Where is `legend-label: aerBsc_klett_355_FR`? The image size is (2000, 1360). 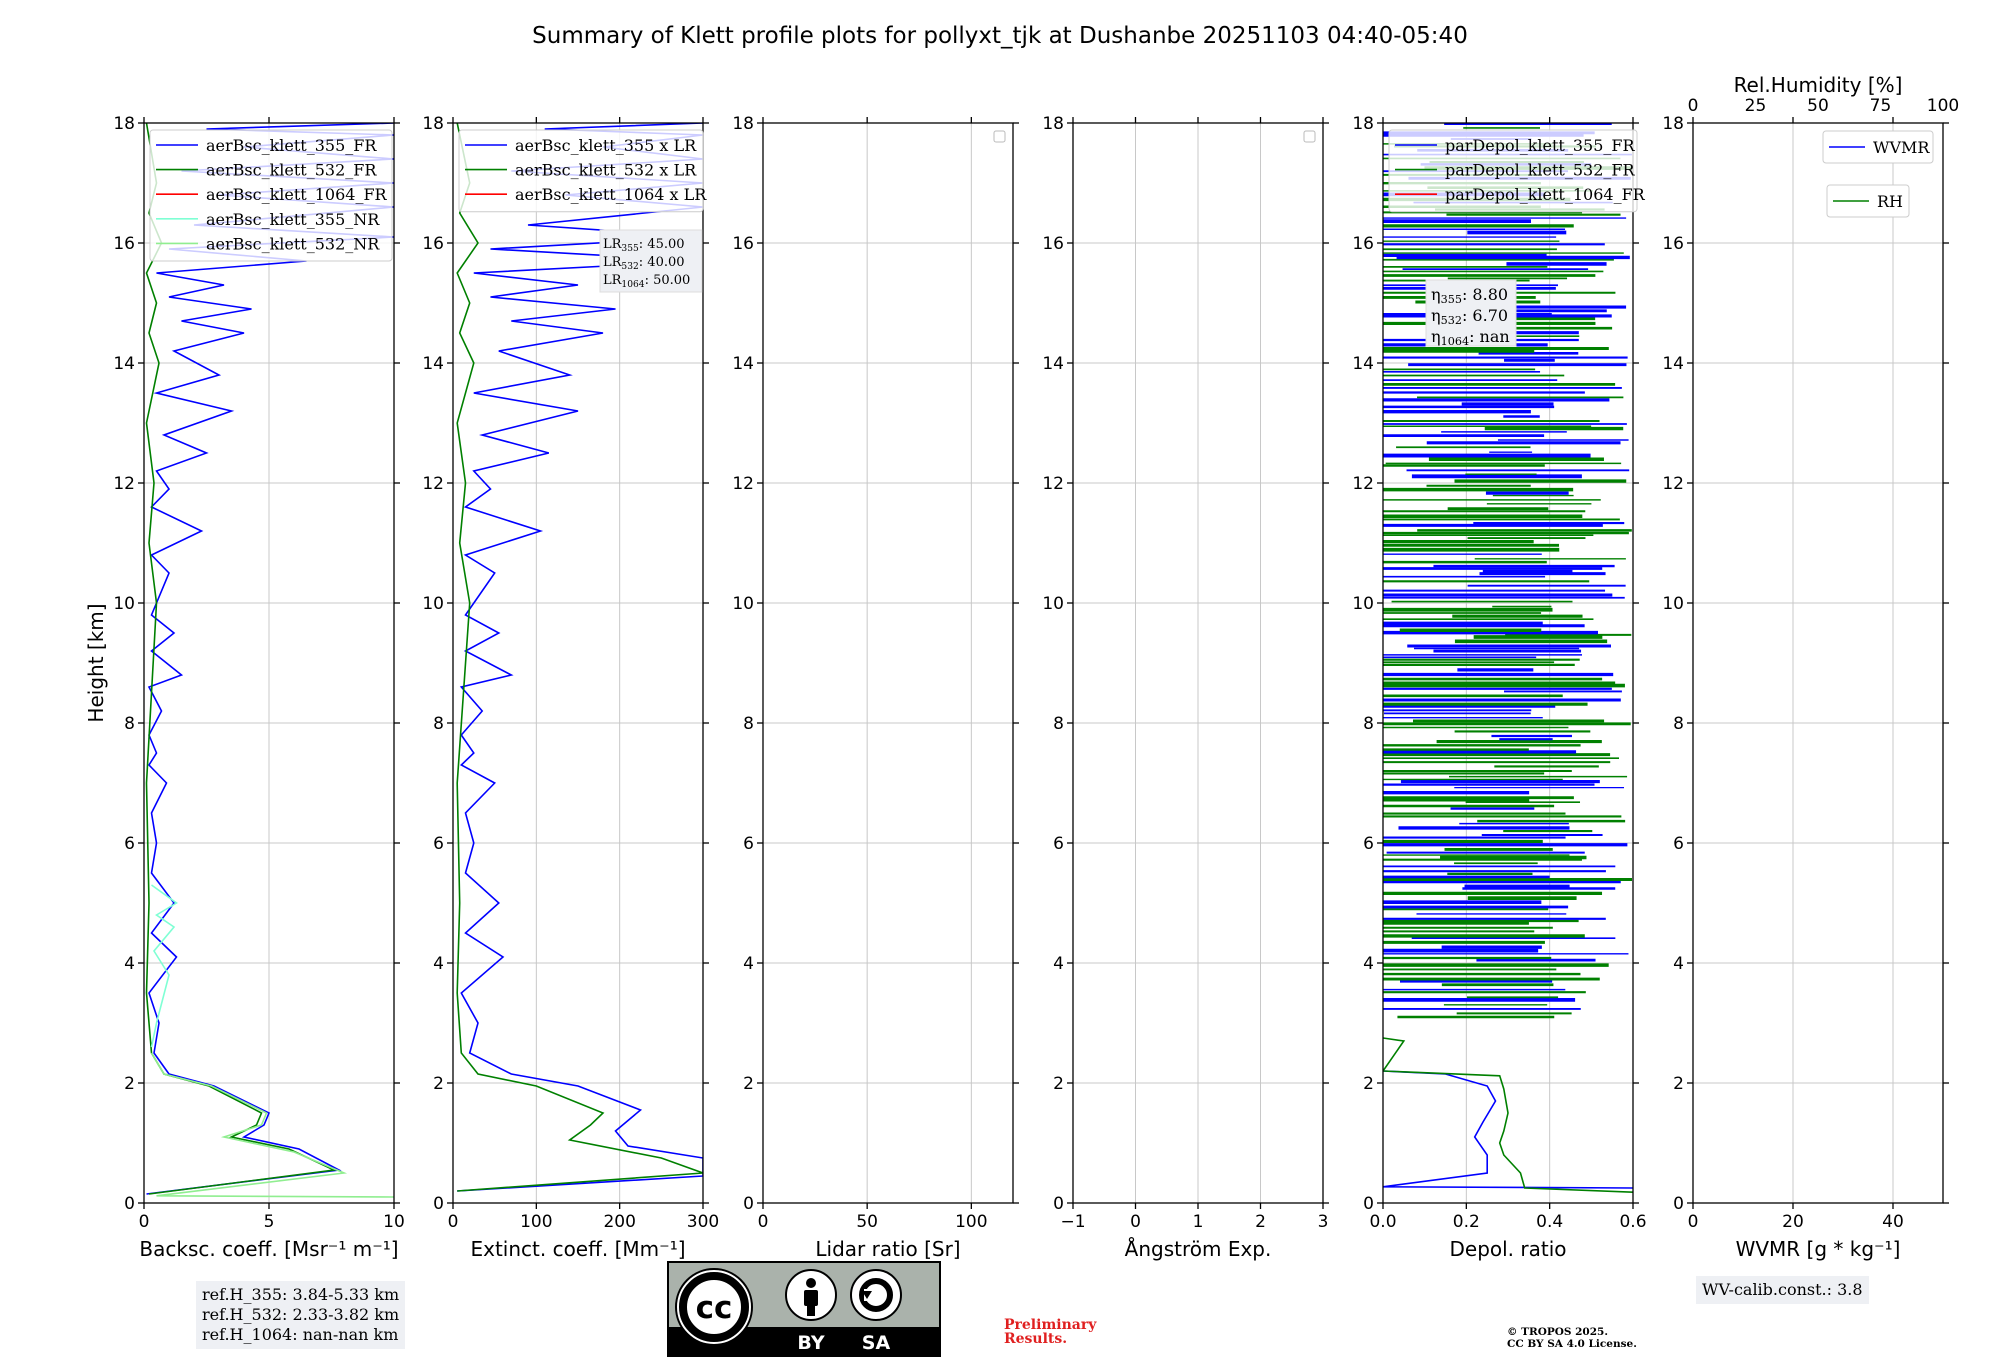
legend-label: aerBsc_klett_355_FR is located at coordinates (291, 145).